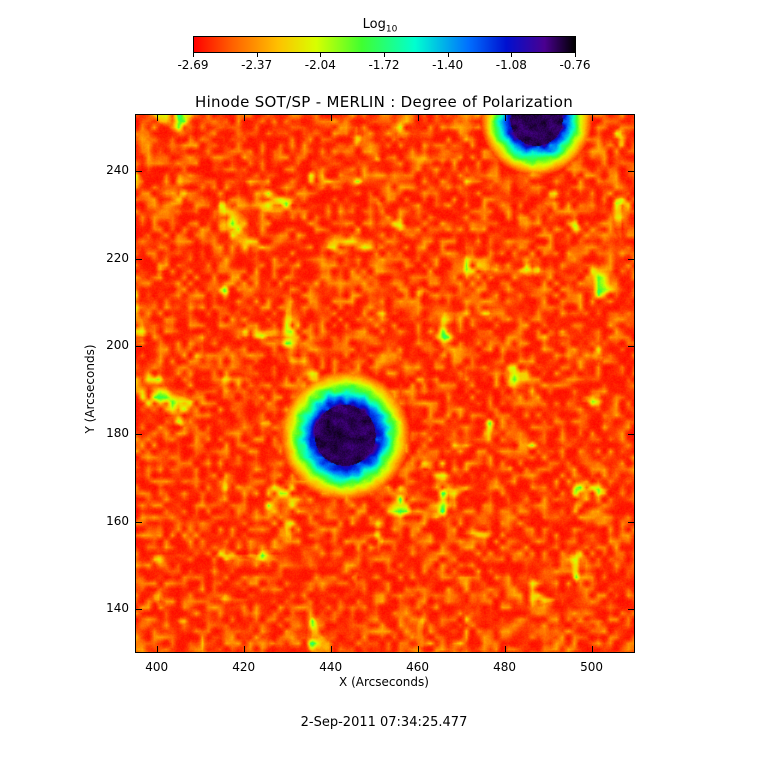  Describe the element at coordinates (117, 257) in the screenshot. I see `y-tick-label: 220` at that location.